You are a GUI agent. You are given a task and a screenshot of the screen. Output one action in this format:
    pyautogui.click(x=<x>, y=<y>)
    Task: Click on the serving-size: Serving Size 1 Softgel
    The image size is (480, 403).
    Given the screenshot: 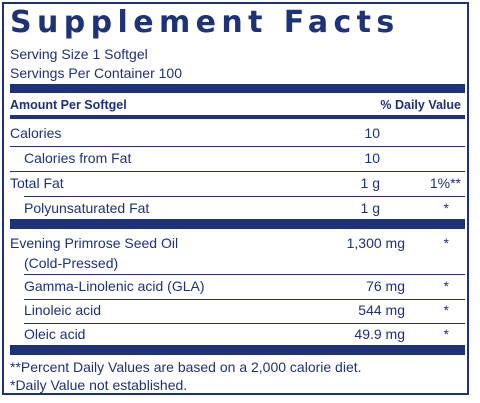 What is the action you would take?
    pyautogui.click(x=79, y=54)
    